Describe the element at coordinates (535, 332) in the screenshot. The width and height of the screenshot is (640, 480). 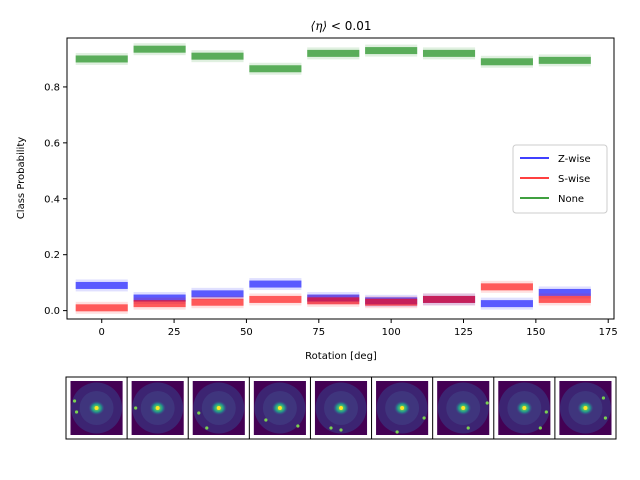
I see `x-tick-label: 150` at that location.